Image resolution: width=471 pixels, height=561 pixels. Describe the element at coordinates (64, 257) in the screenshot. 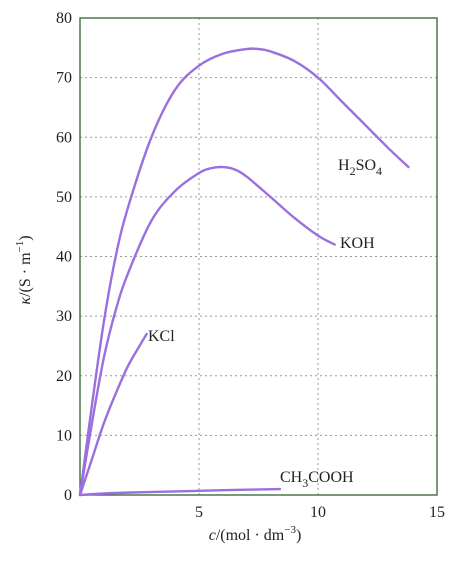

I see `y-tick-label: 40` at that location.